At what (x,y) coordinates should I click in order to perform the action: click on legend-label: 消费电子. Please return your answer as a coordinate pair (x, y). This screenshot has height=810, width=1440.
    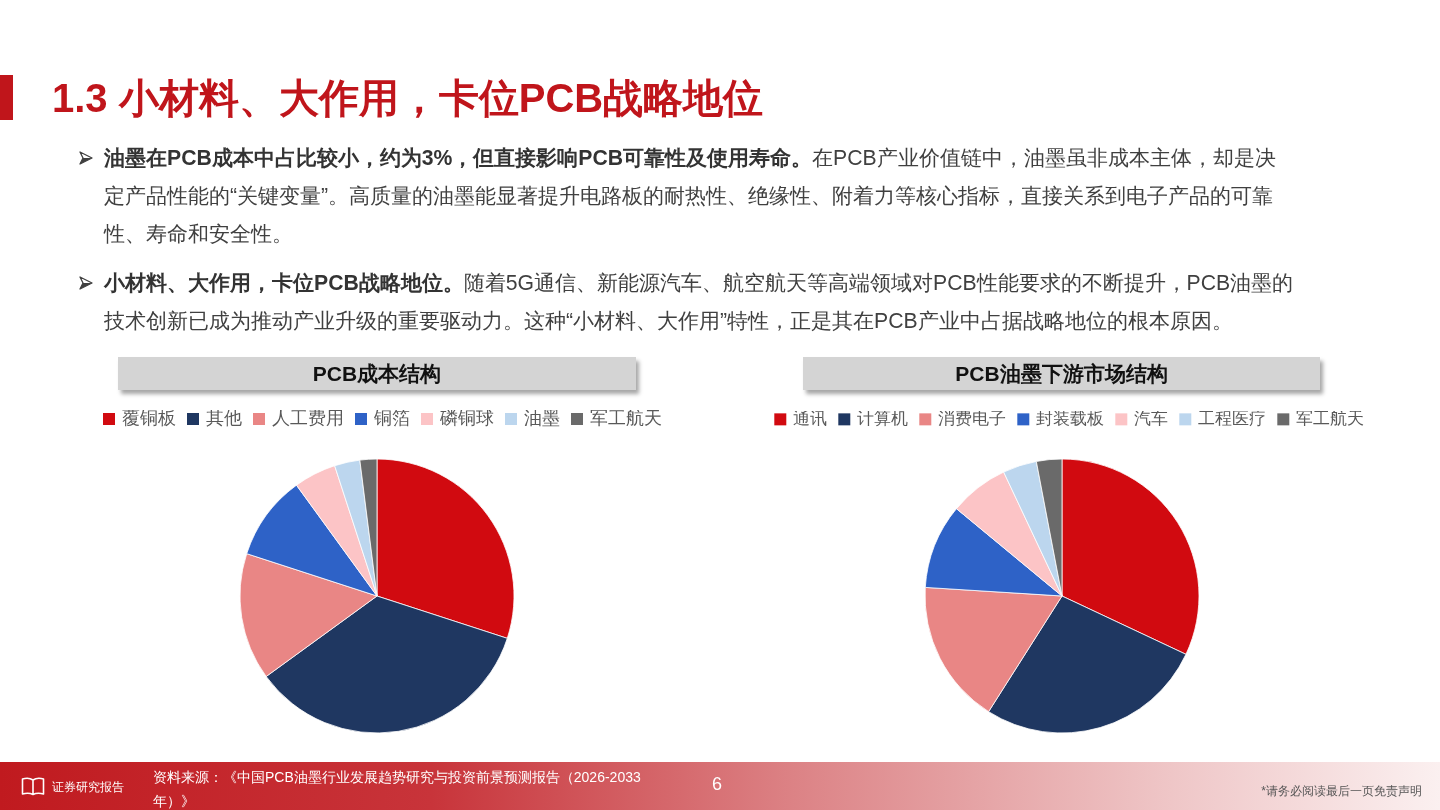
    Looking at the image, I should click on (971, 419).